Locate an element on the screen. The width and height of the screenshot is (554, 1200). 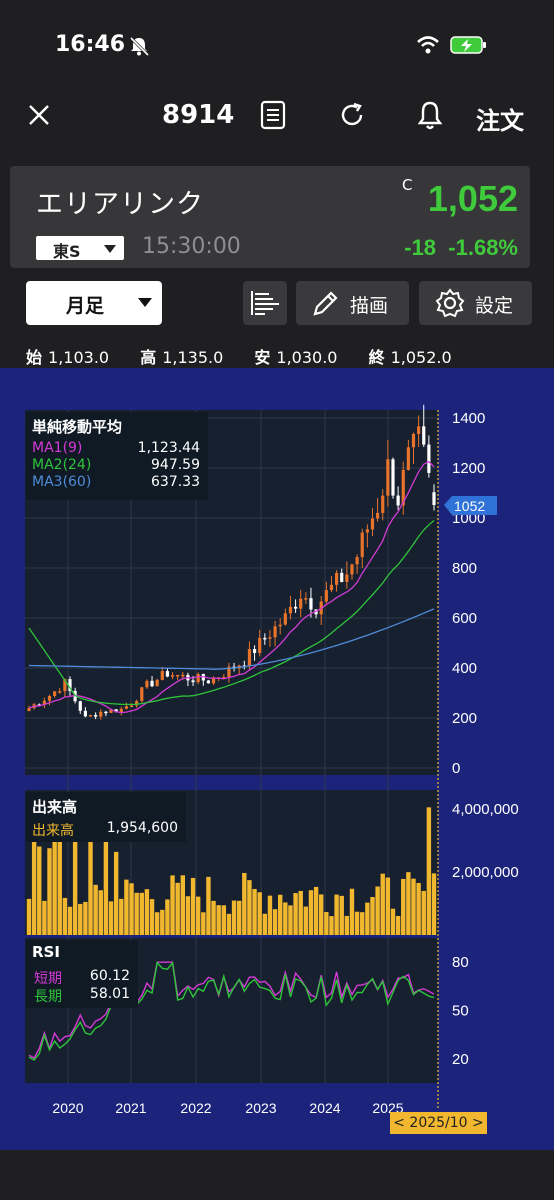
rsi-tick-label: 20 is located at coordinates (460, 1059).